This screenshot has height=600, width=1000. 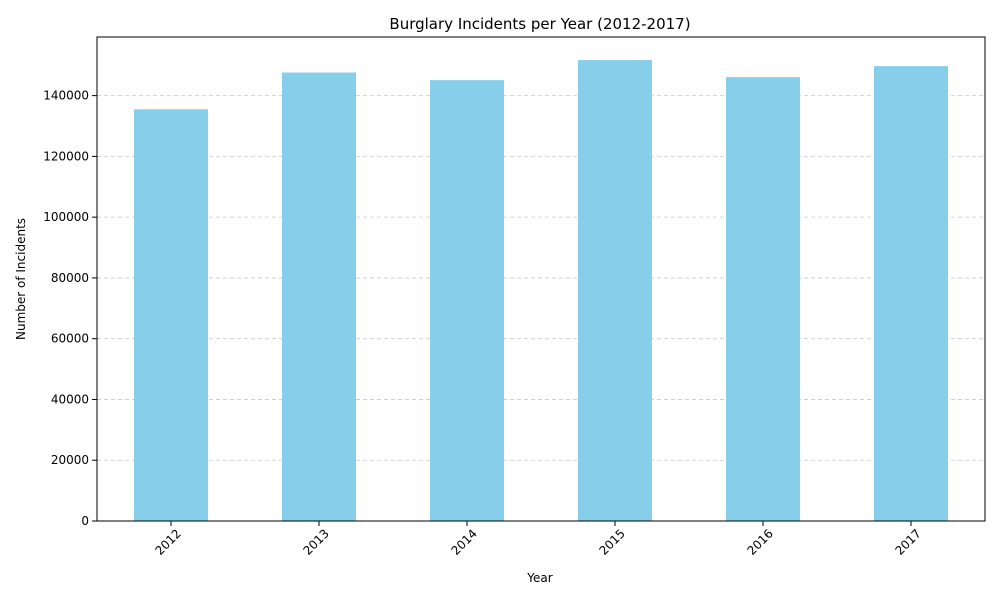 I want to click on y-tick-label: 140000, so click(x=66, y=96).